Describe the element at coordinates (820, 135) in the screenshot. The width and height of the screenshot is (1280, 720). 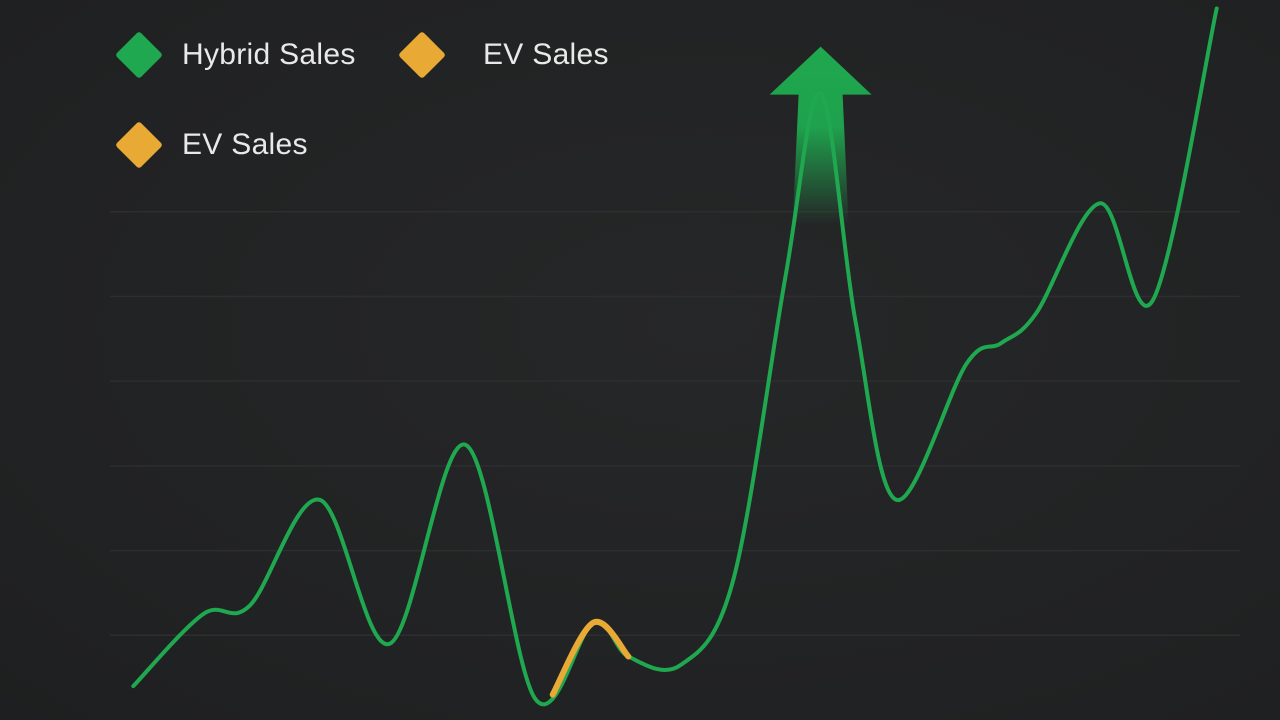
I see `trend-up-arrow-icon` at that location.